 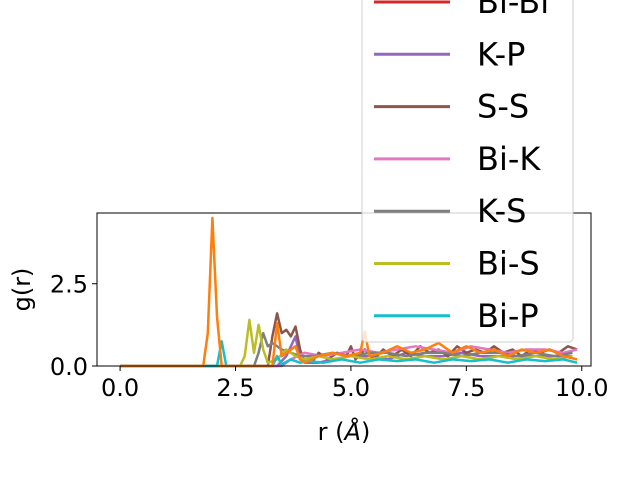 What do you see at coordinates (503, 107) in the screenshot?
I see `legend-label: S-S` at bounding box center [503, 107].